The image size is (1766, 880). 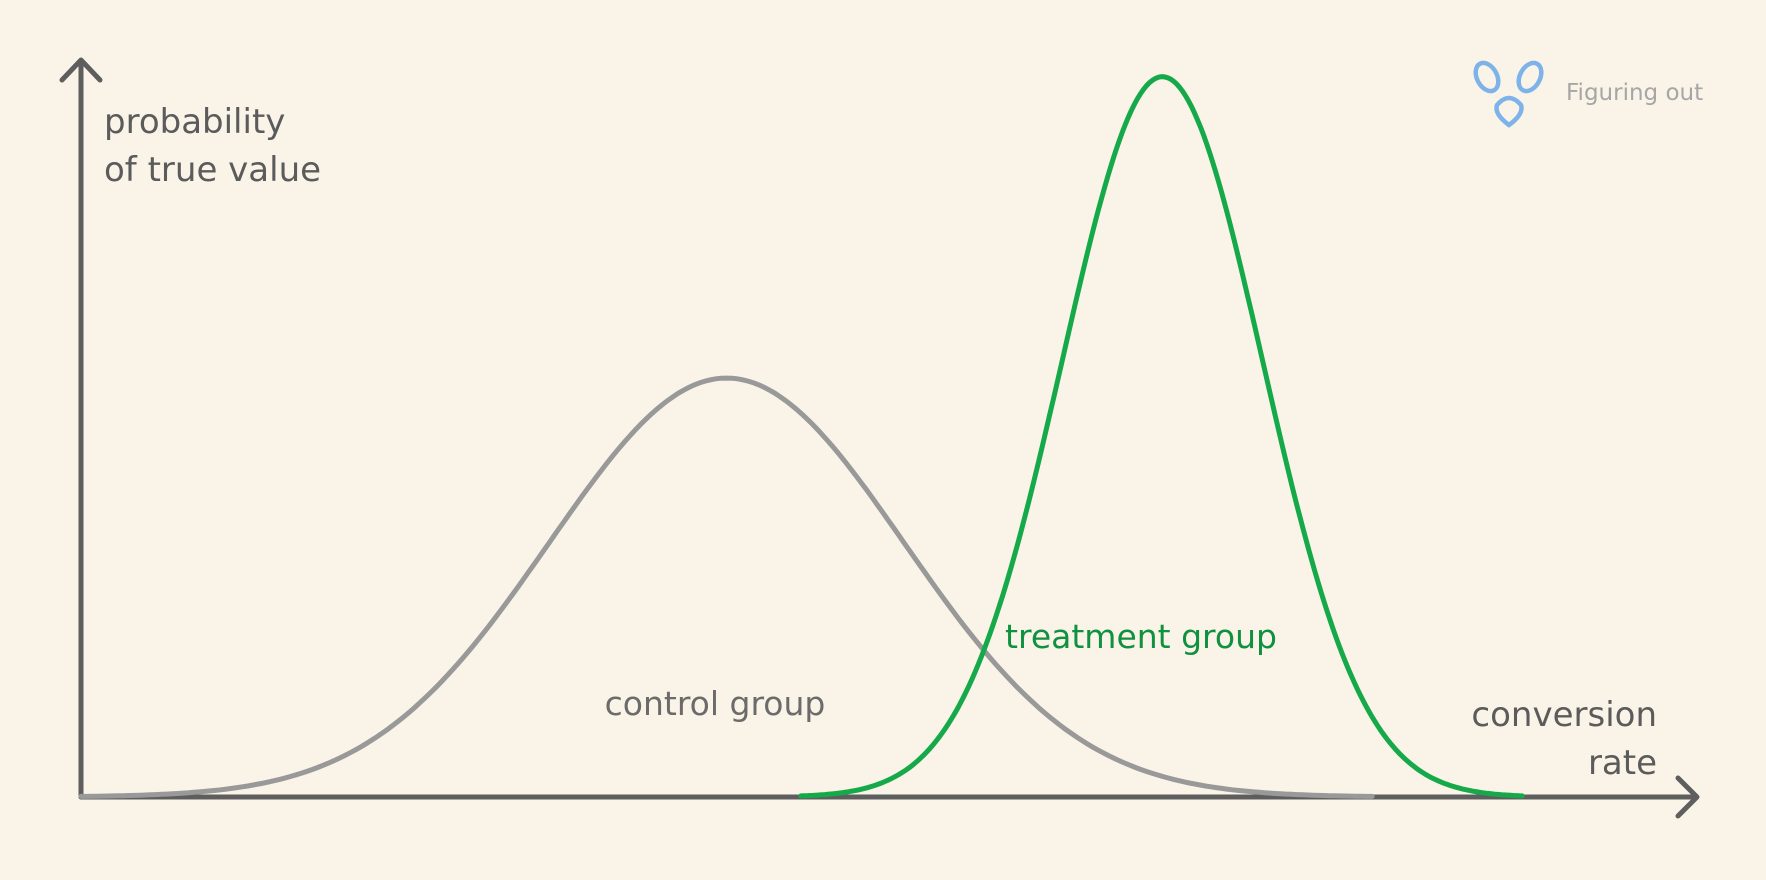 What do you see at coordinates (1622, 763) in the screenshot?
I see `x-axis-label-line-2: rate` at bounding box center [1622, 763].